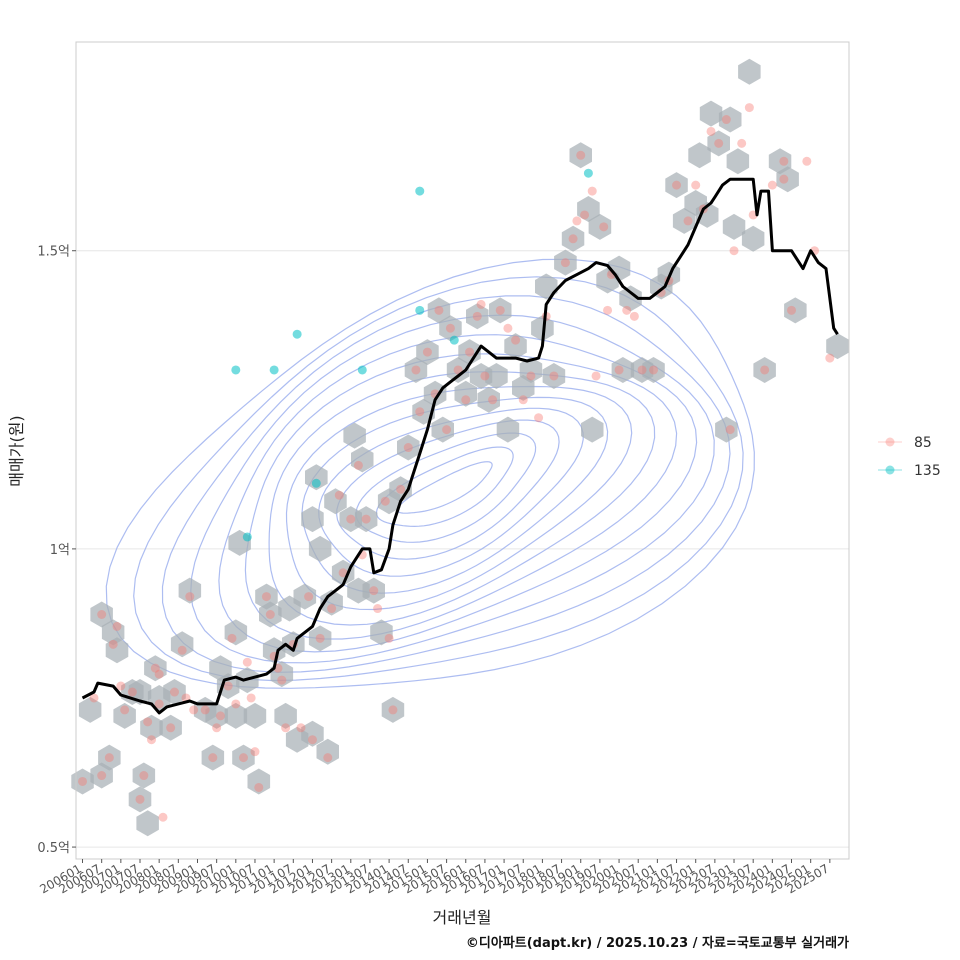 Image resolution: width=960 pixels, height=960 pixels. Describe the element at coordinates (923, 443) in the screenshot. I see `legend-label-85: 85` at that location.